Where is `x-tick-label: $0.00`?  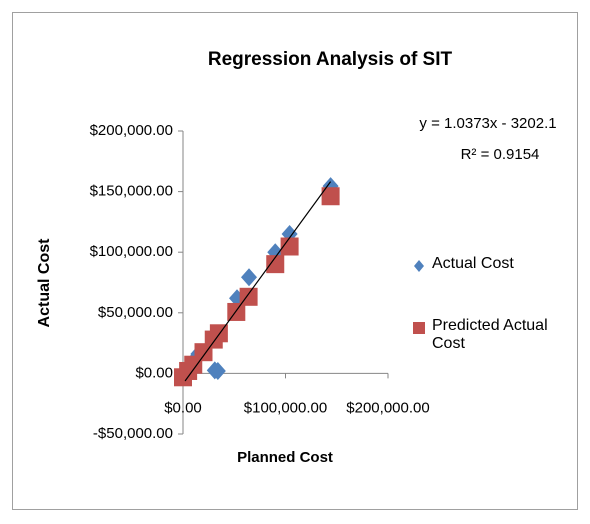
x-tick-label: $0.00 is located at coordinates (183, 407).